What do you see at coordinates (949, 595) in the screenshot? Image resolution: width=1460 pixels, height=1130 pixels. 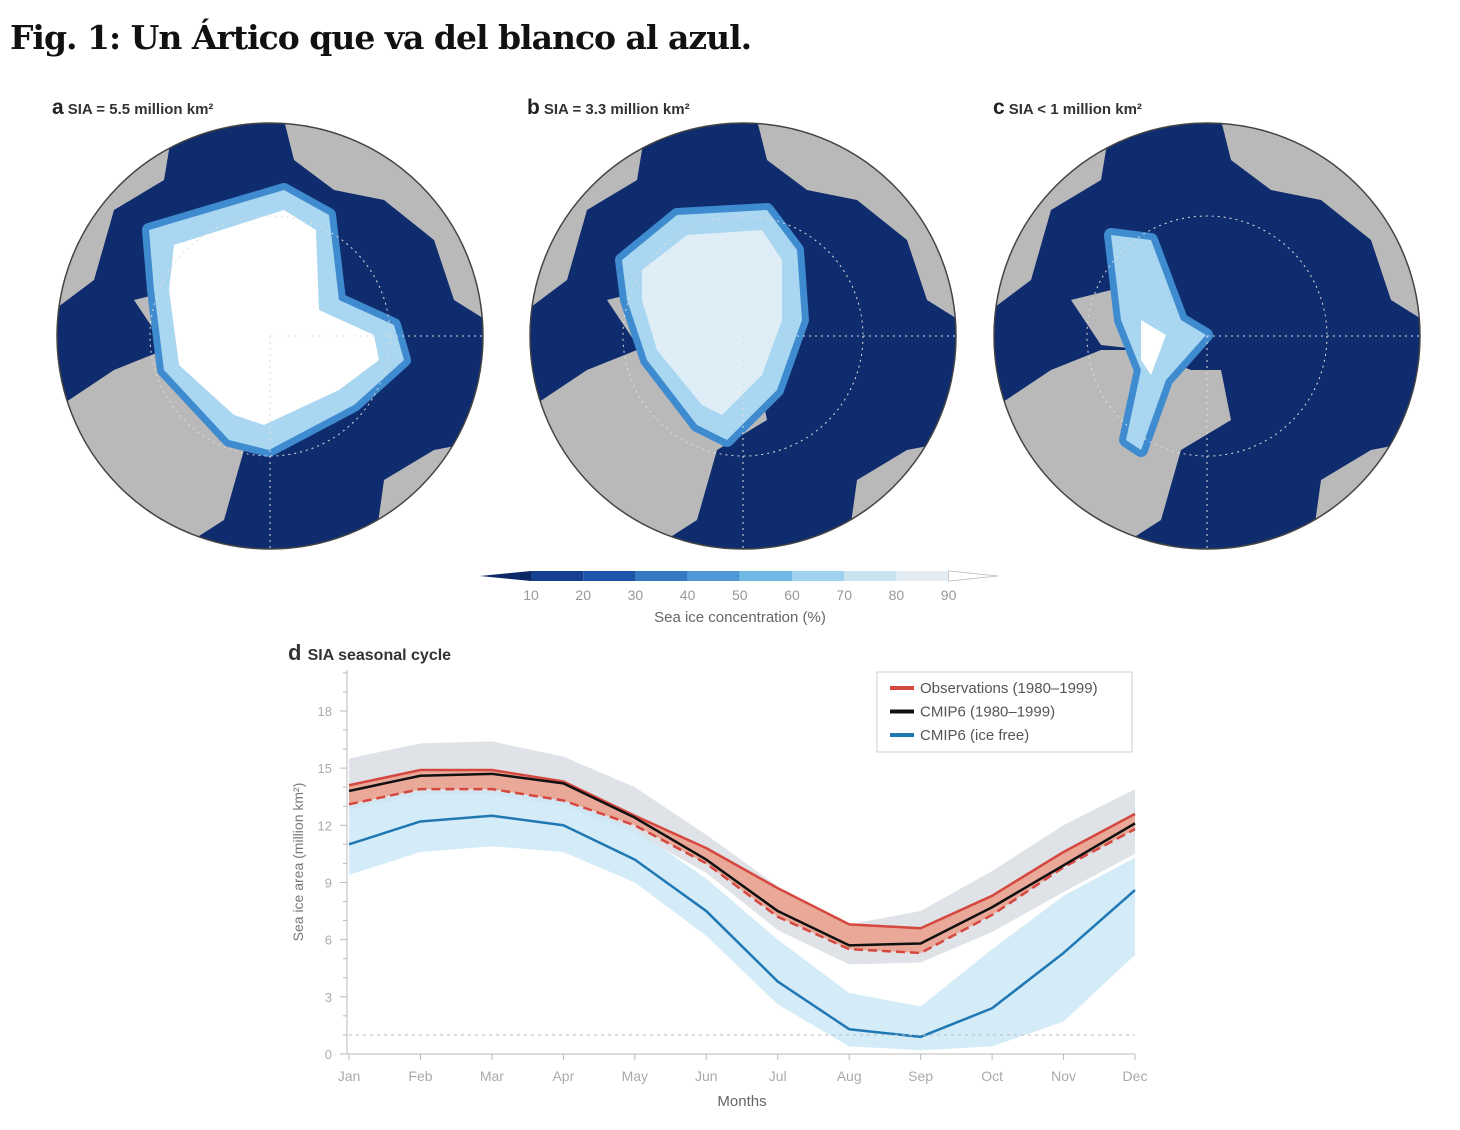 I see `colorbar-tick: 90` at bounding box center [949, 595].